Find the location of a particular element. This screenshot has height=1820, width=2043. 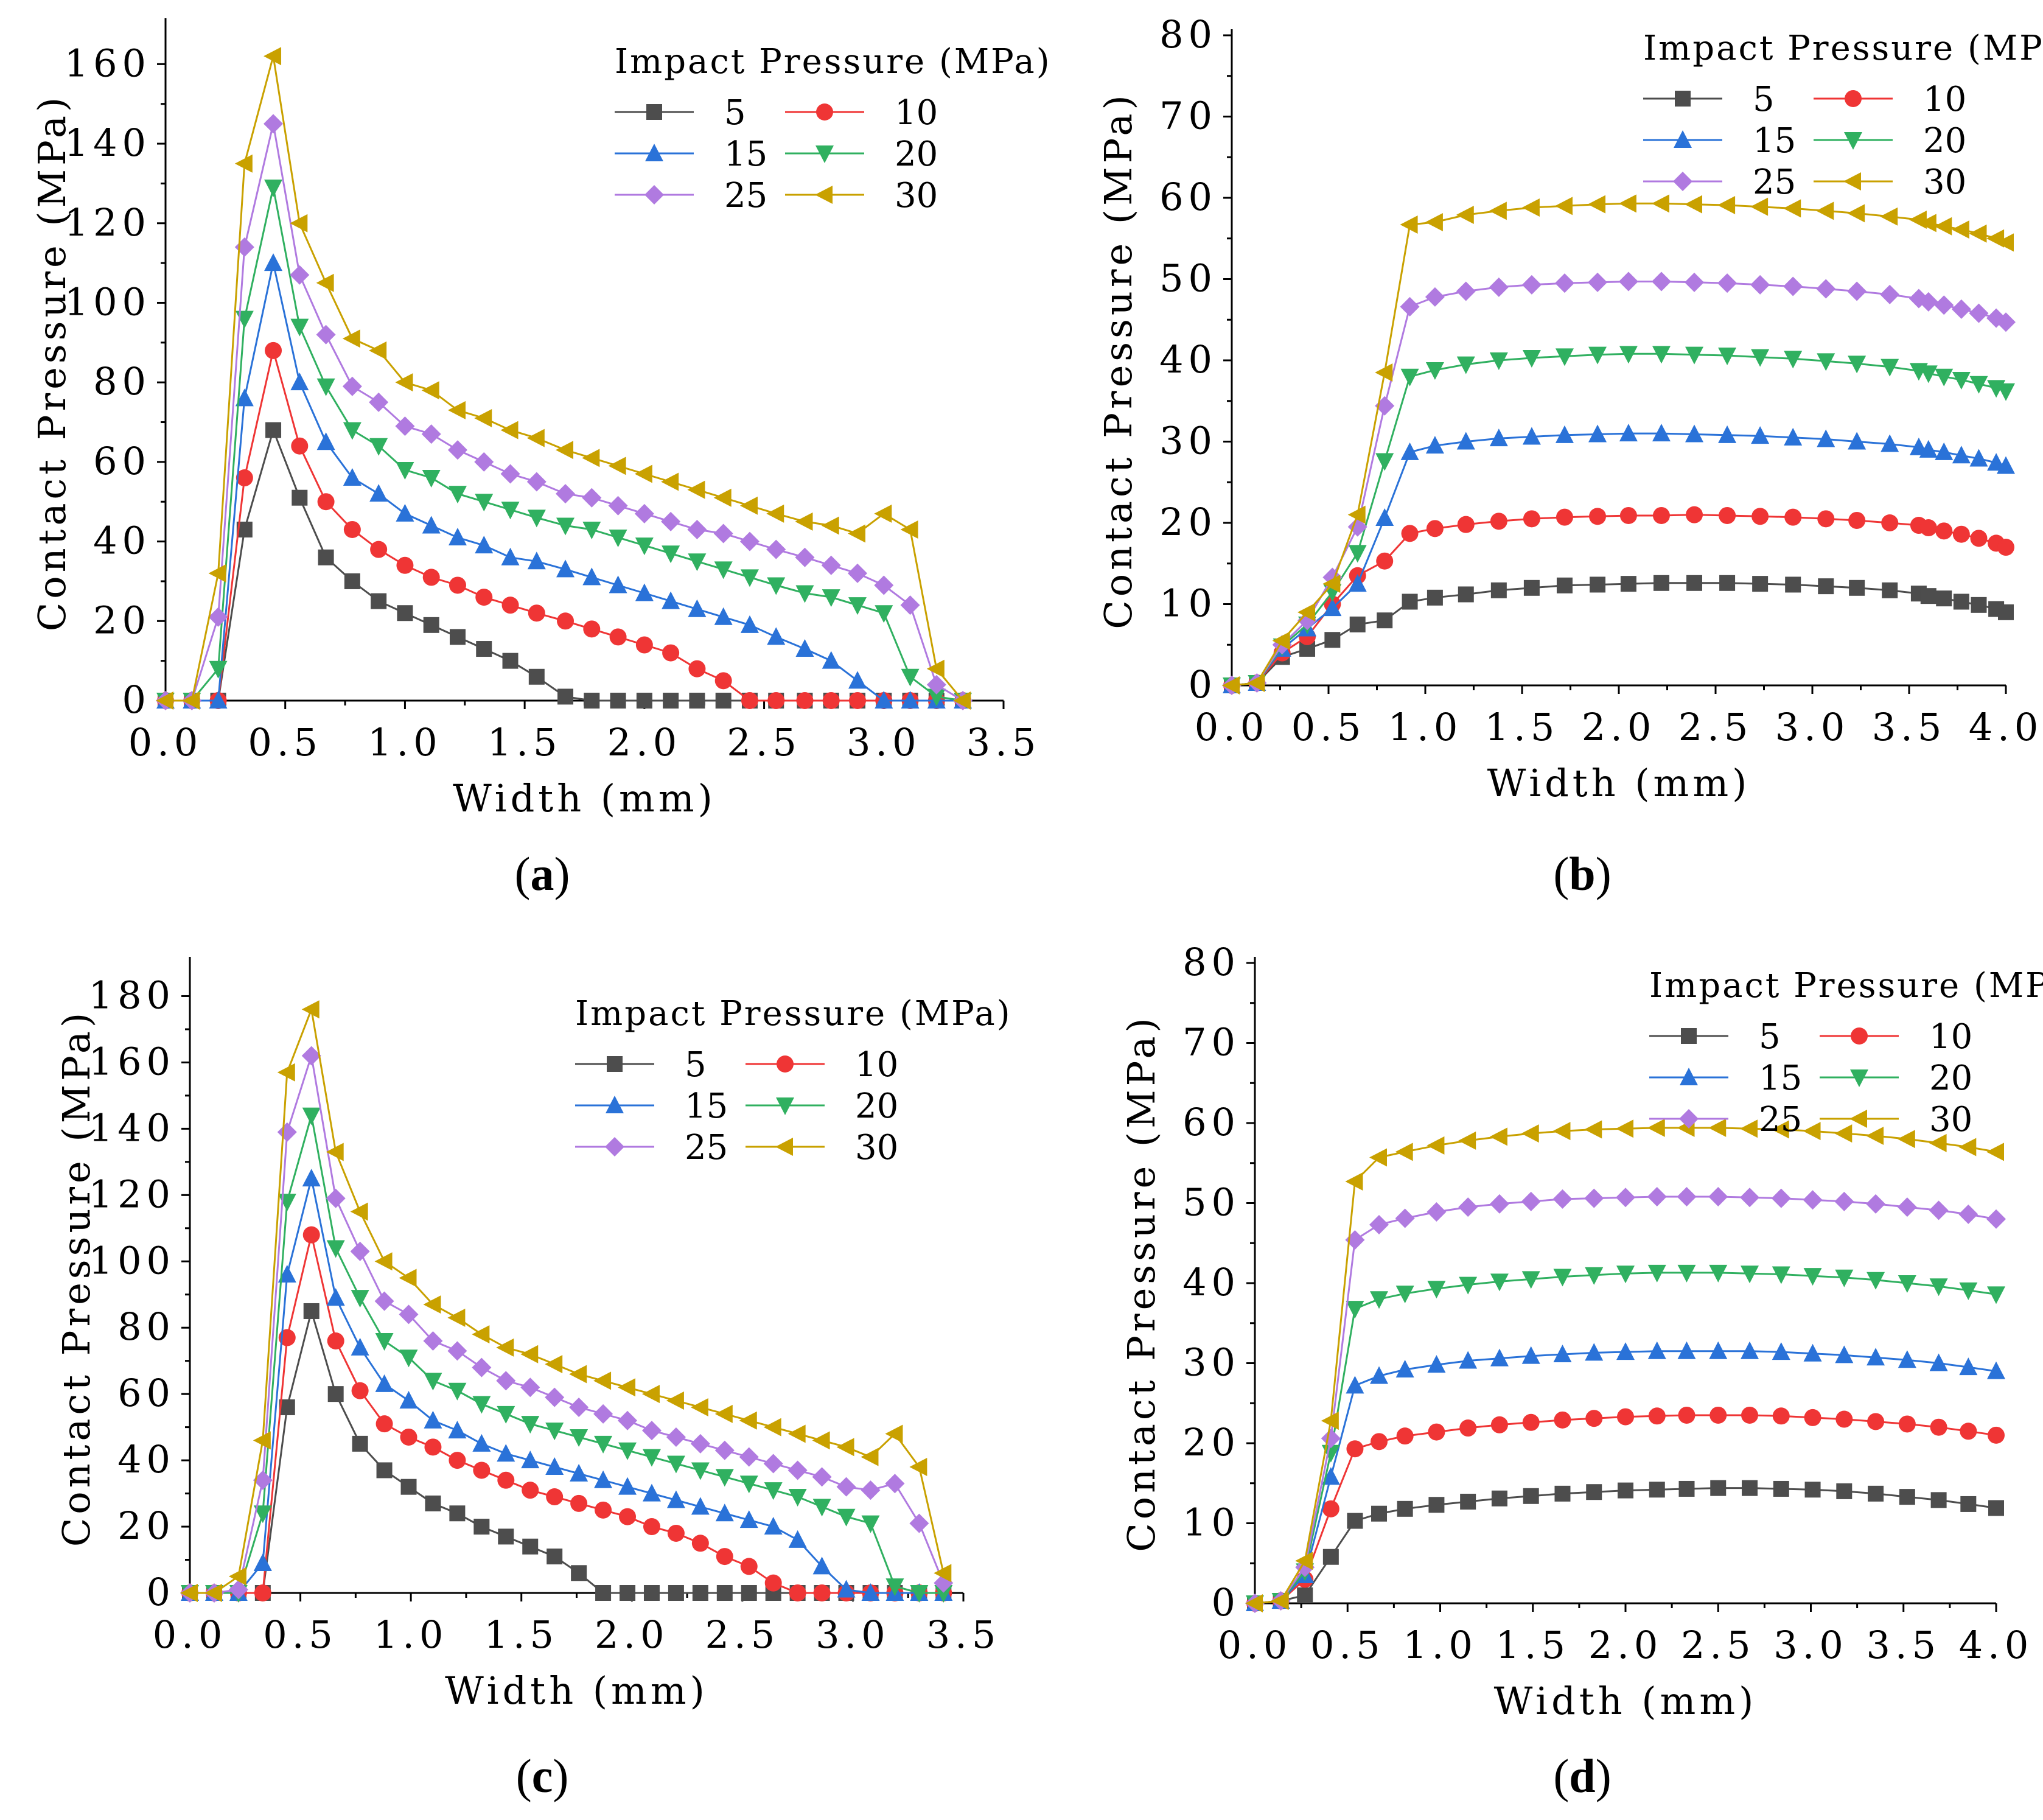

legend-item-10: 10 is located at coordinates (1890, 99).